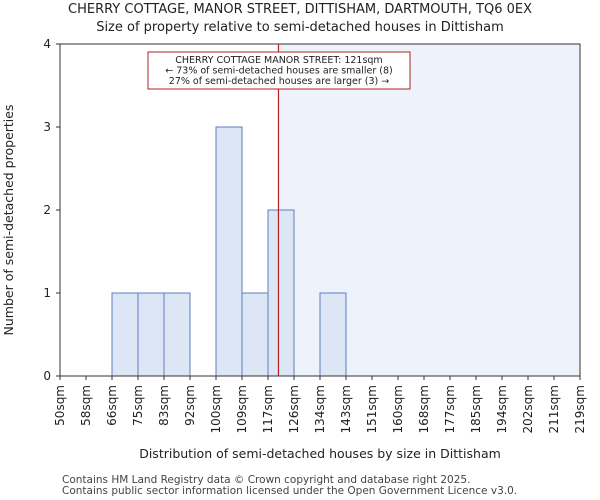 The image size is (600, 500). Describe the element at coordinates (47, 293) in the screenshot. I see `y-tick-label: 1` at that location.